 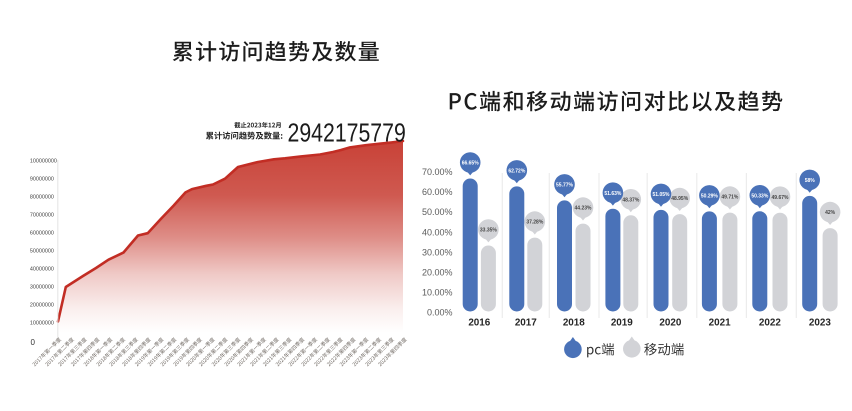 I want to click on svg-text: 80000000, so click(x=42, y=198).